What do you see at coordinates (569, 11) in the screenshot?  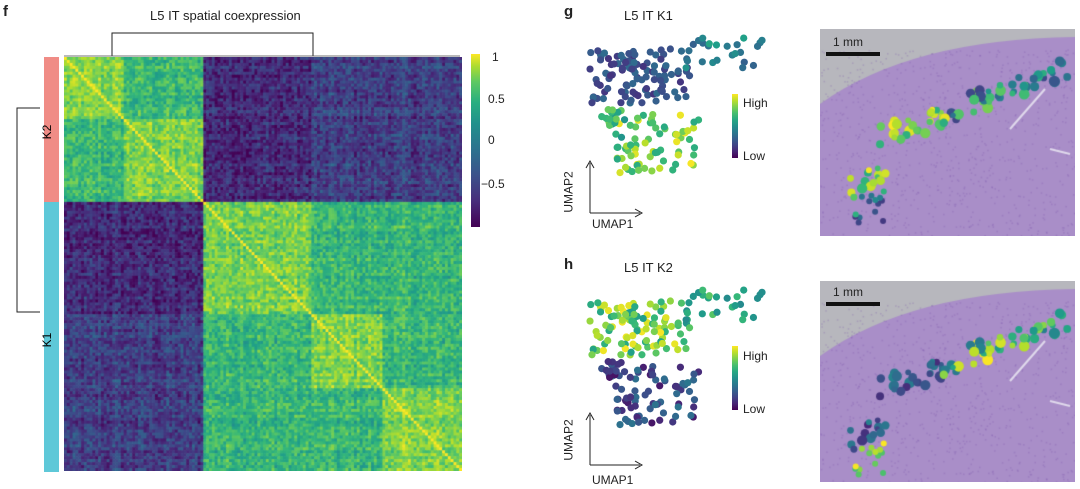 I see `panel-letter-g: g` at bounding box center [569, 11].